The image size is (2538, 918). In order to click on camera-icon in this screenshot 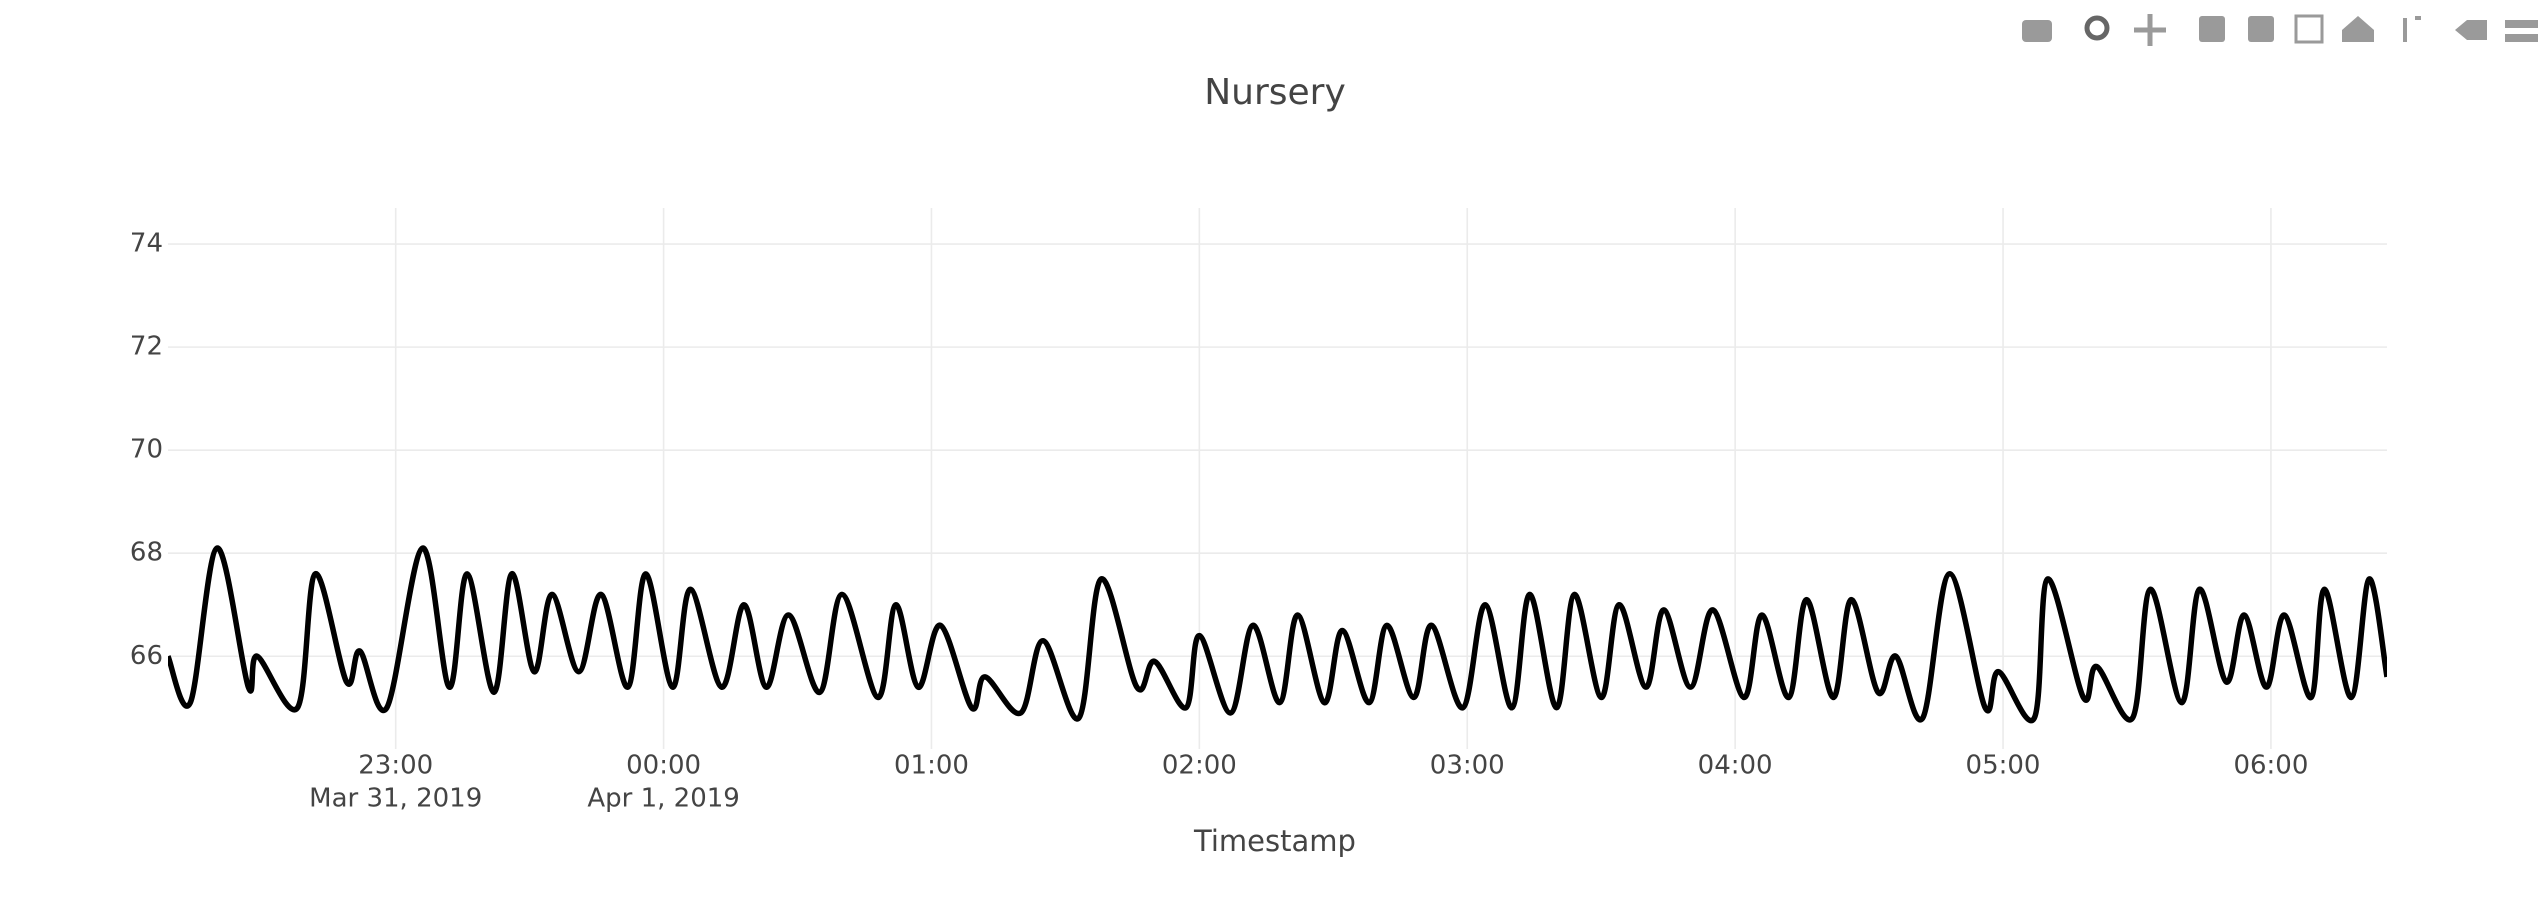, I will do `click(2037, 31)`.